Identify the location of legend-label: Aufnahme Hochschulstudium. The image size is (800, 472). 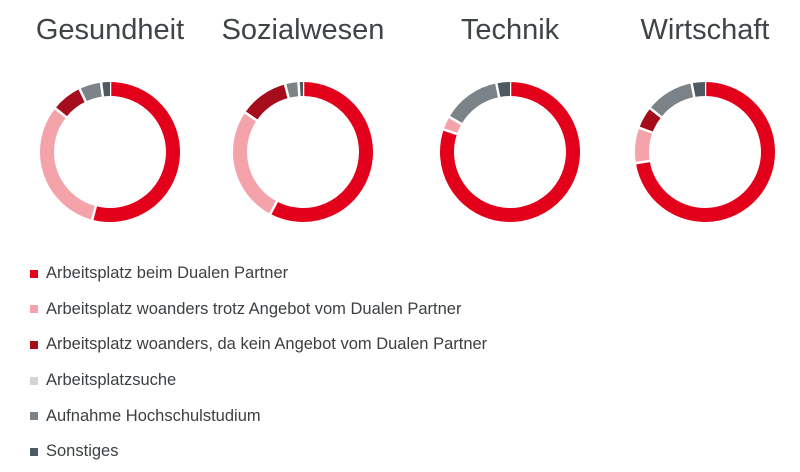
(153, 415).